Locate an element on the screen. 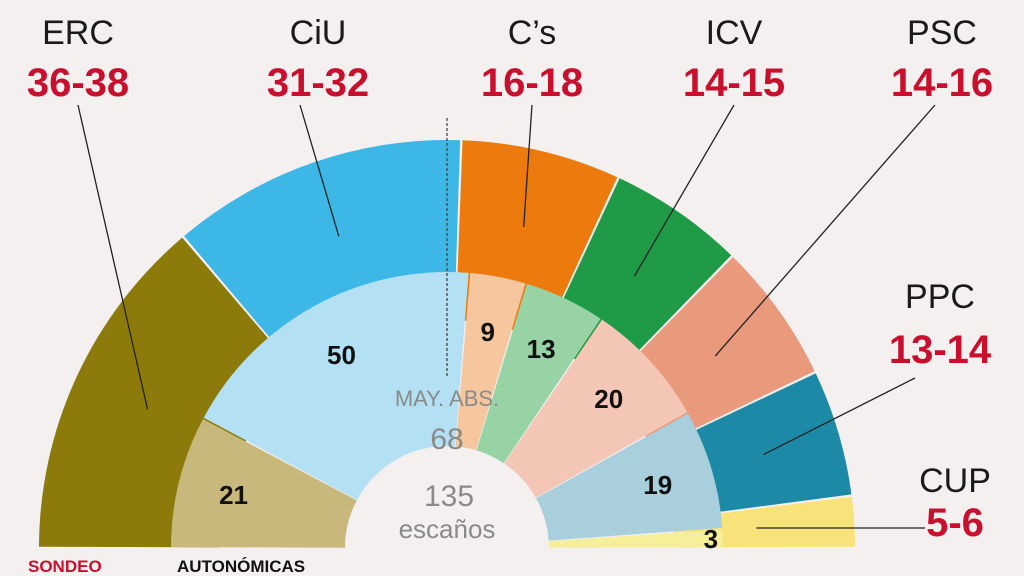  inner-value-icv: 13 is located at coordinates (541, 349).